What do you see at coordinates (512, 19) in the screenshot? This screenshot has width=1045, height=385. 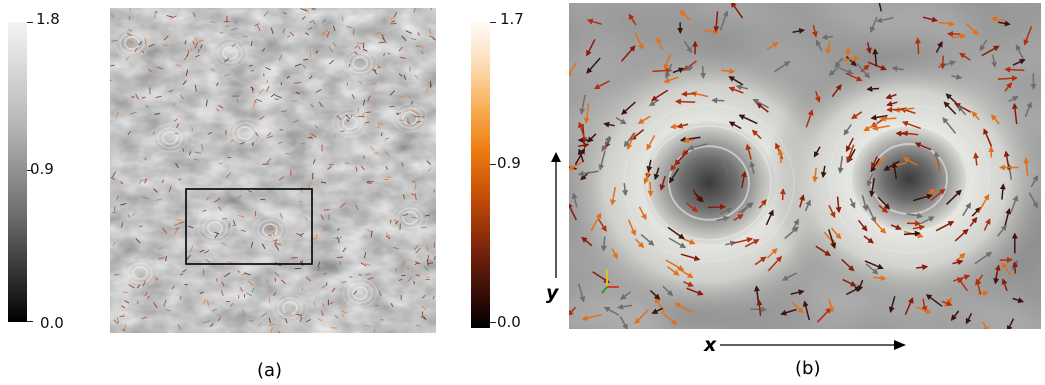 I see `arrow-colorbar-max-label: 1.7` at bounding box center [512, 19].